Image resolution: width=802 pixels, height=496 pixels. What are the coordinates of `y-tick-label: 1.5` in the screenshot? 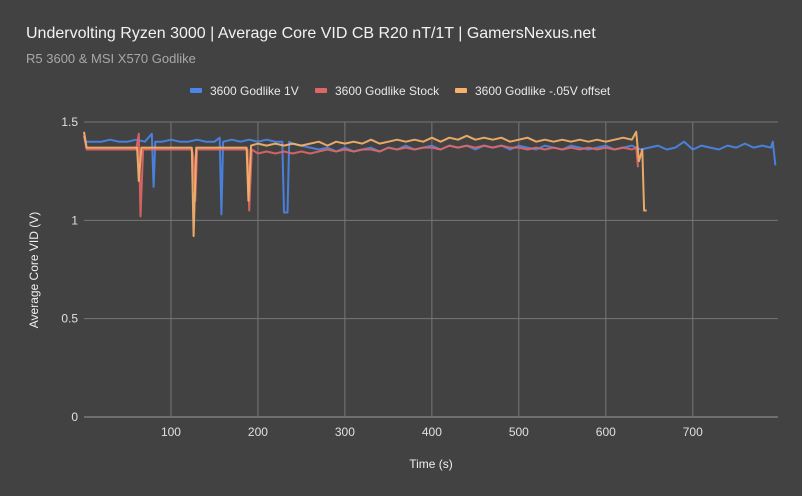 It's located at (69, 122).